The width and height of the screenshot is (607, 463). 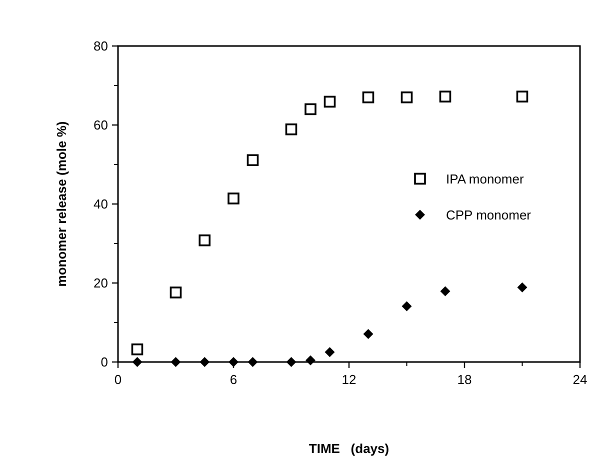 I want to click on x-tick-label: 24, so click(x=580, y=379).